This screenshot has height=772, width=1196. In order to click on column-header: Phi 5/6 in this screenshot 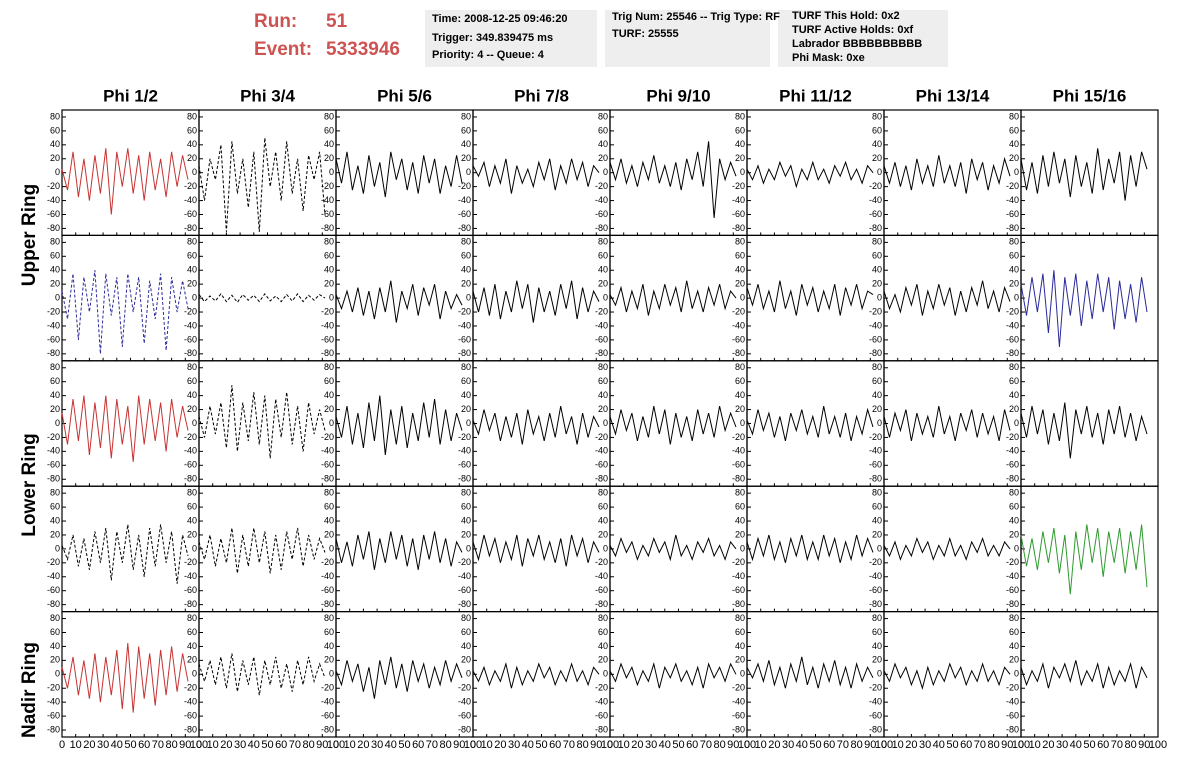, I will do `click(404, 95)`.